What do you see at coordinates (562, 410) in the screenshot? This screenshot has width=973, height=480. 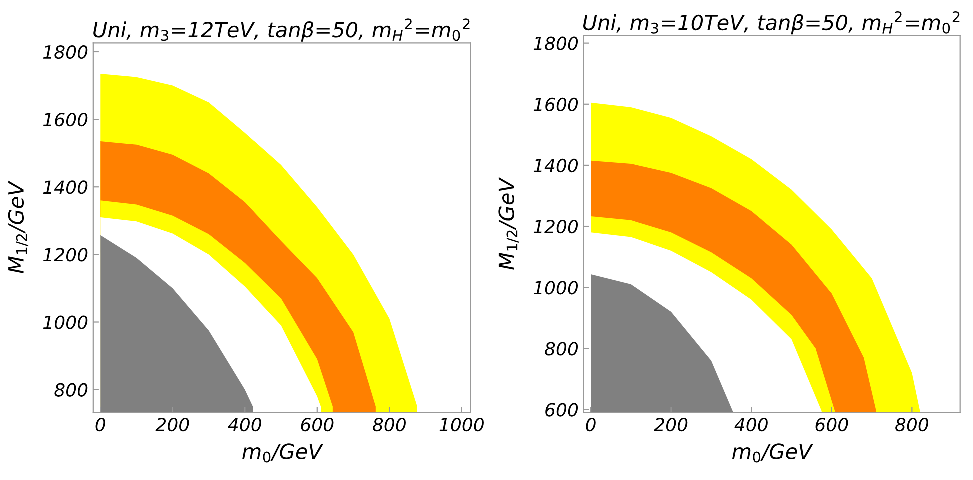 I see `y-tick-label: 600` at bounding box center [562, 410].